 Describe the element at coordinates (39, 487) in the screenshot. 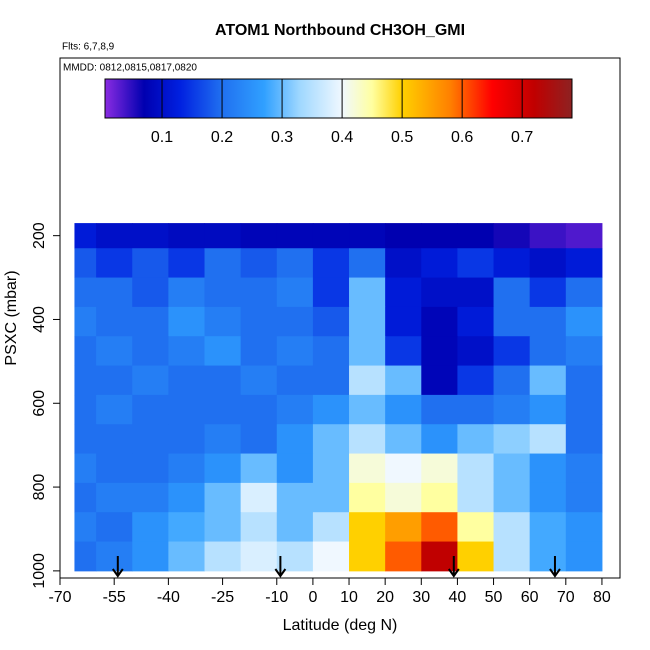

I see `y-tick-label: 800` at that location.